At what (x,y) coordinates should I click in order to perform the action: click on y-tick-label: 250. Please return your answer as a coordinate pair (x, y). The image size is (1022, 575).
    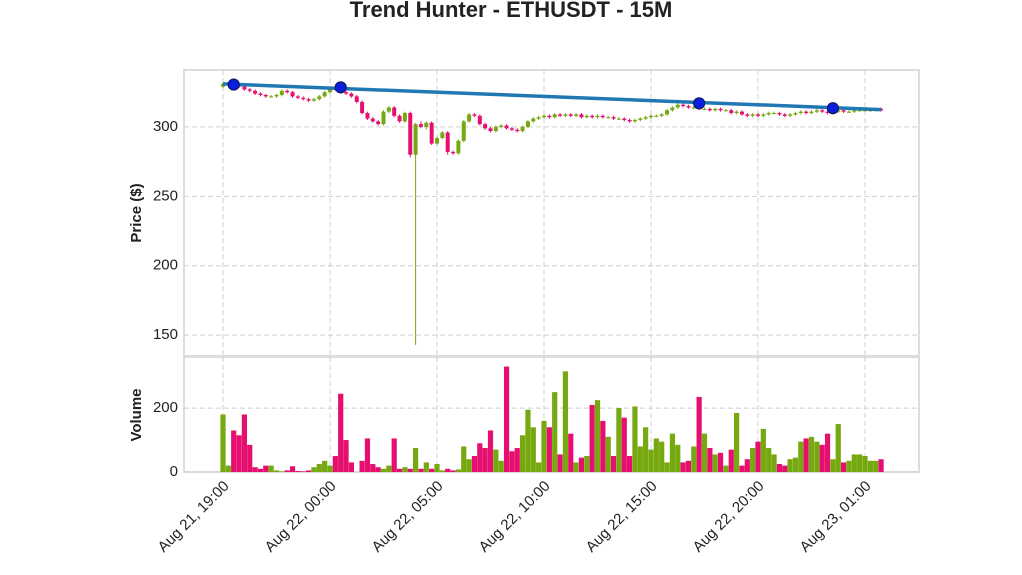
    Looking at the image, I should click on (165, 195).